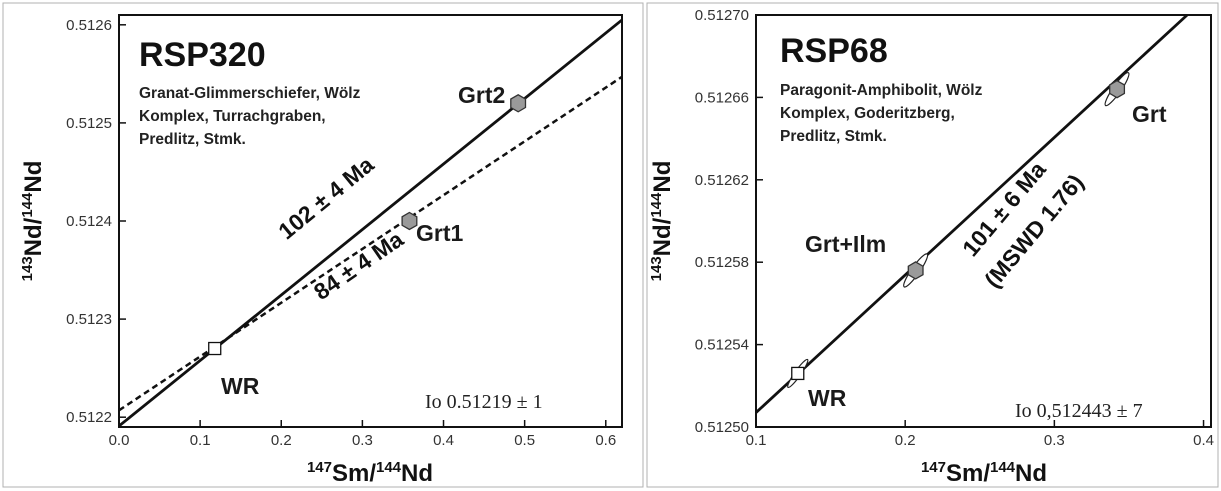 The image size is (1221, 491). I want to click on x-tick-label: 0.0, so click(119, 440).